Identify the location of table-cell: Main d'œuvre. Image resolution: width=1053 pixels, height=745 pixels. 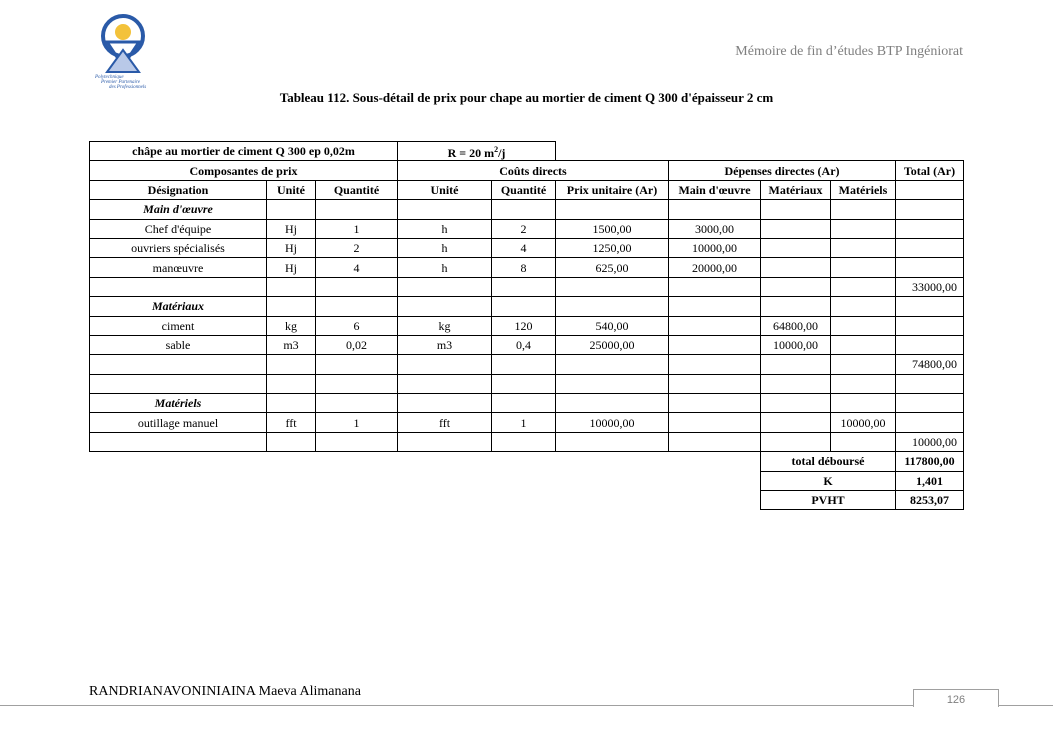
(178, 209).